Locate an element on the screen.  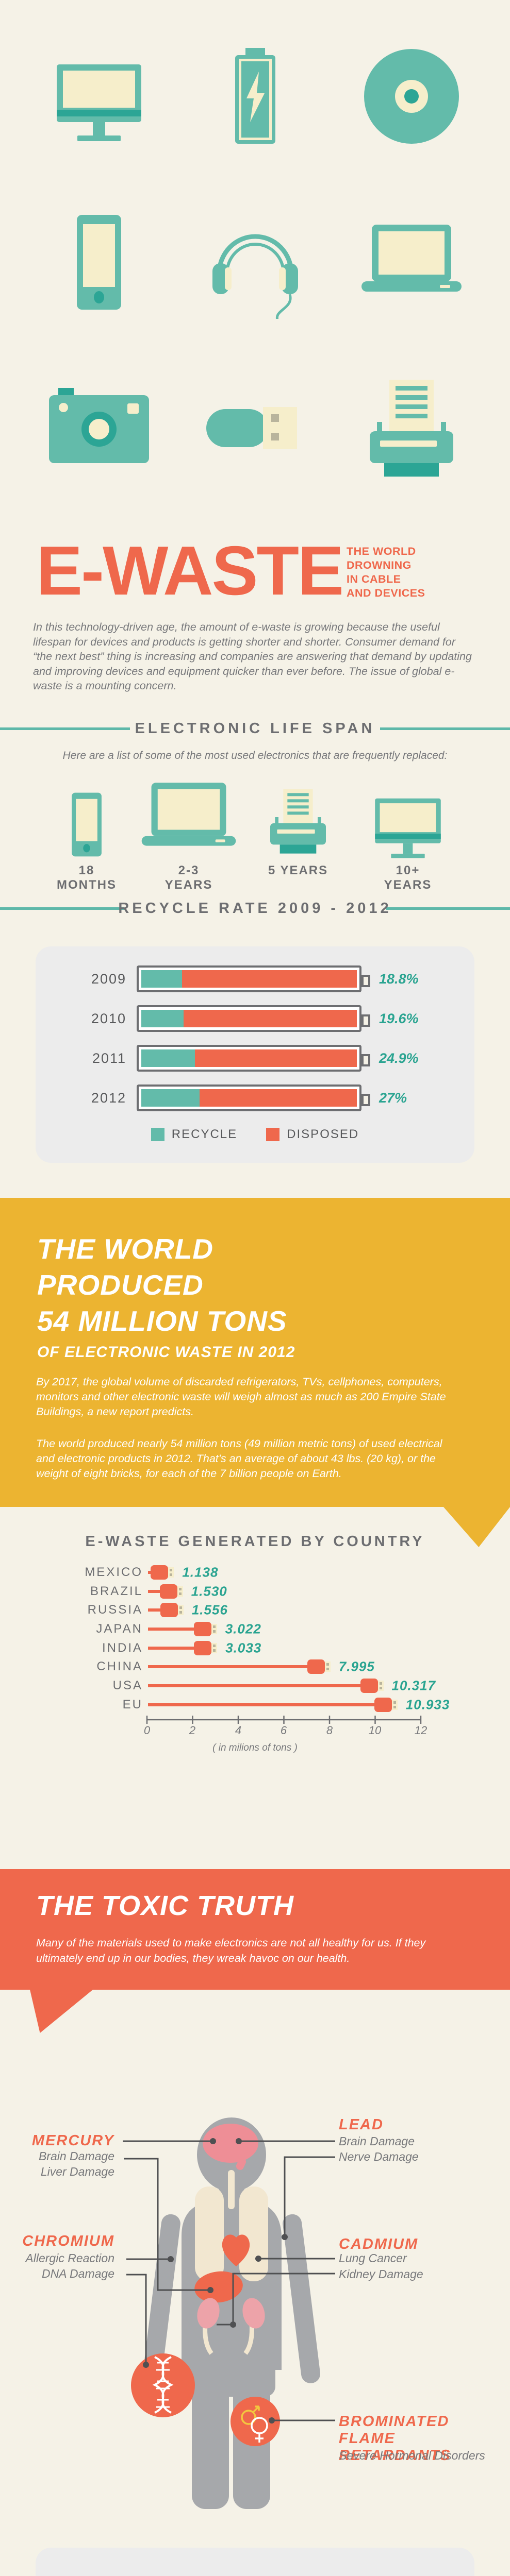
produced-heading-line: 54 MILLION TONS is located at coordinates (162, 1321).